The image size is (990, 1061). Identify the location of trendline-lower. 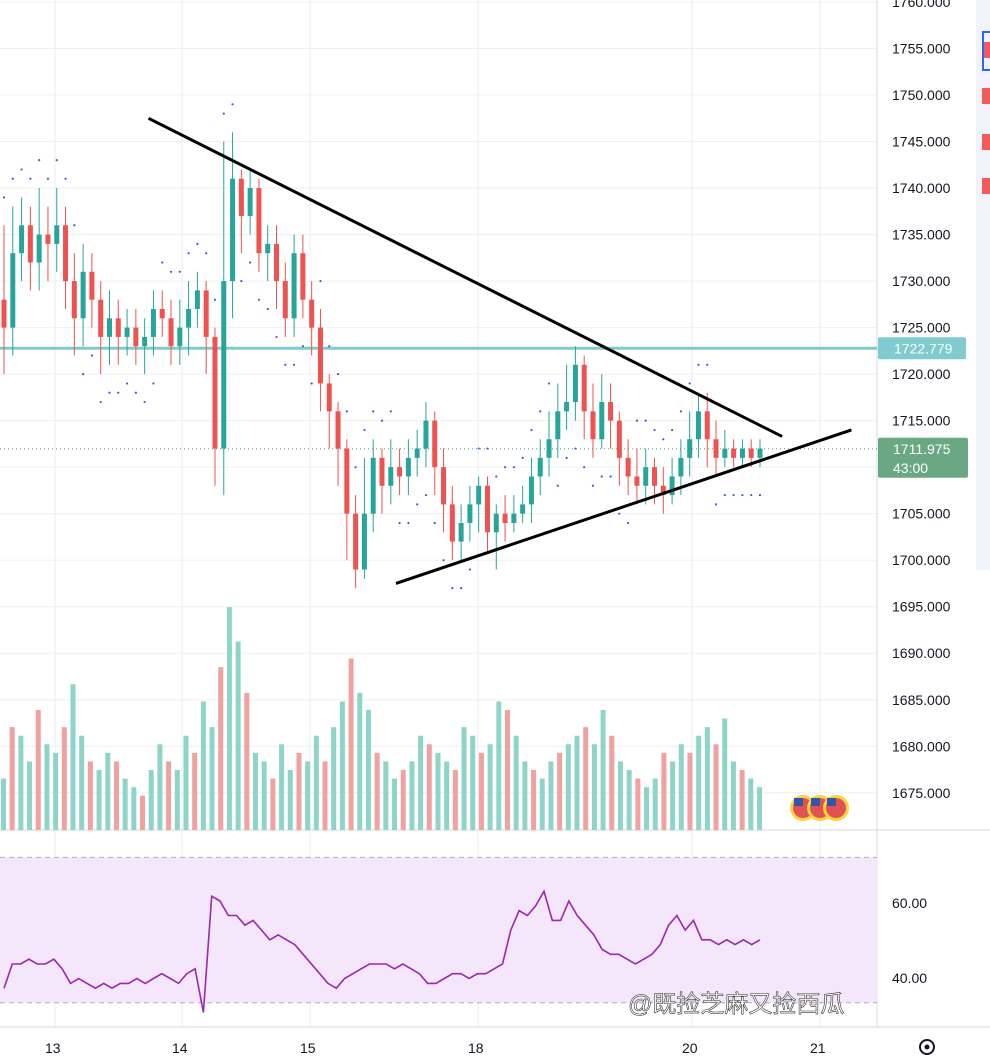
(623, 506).